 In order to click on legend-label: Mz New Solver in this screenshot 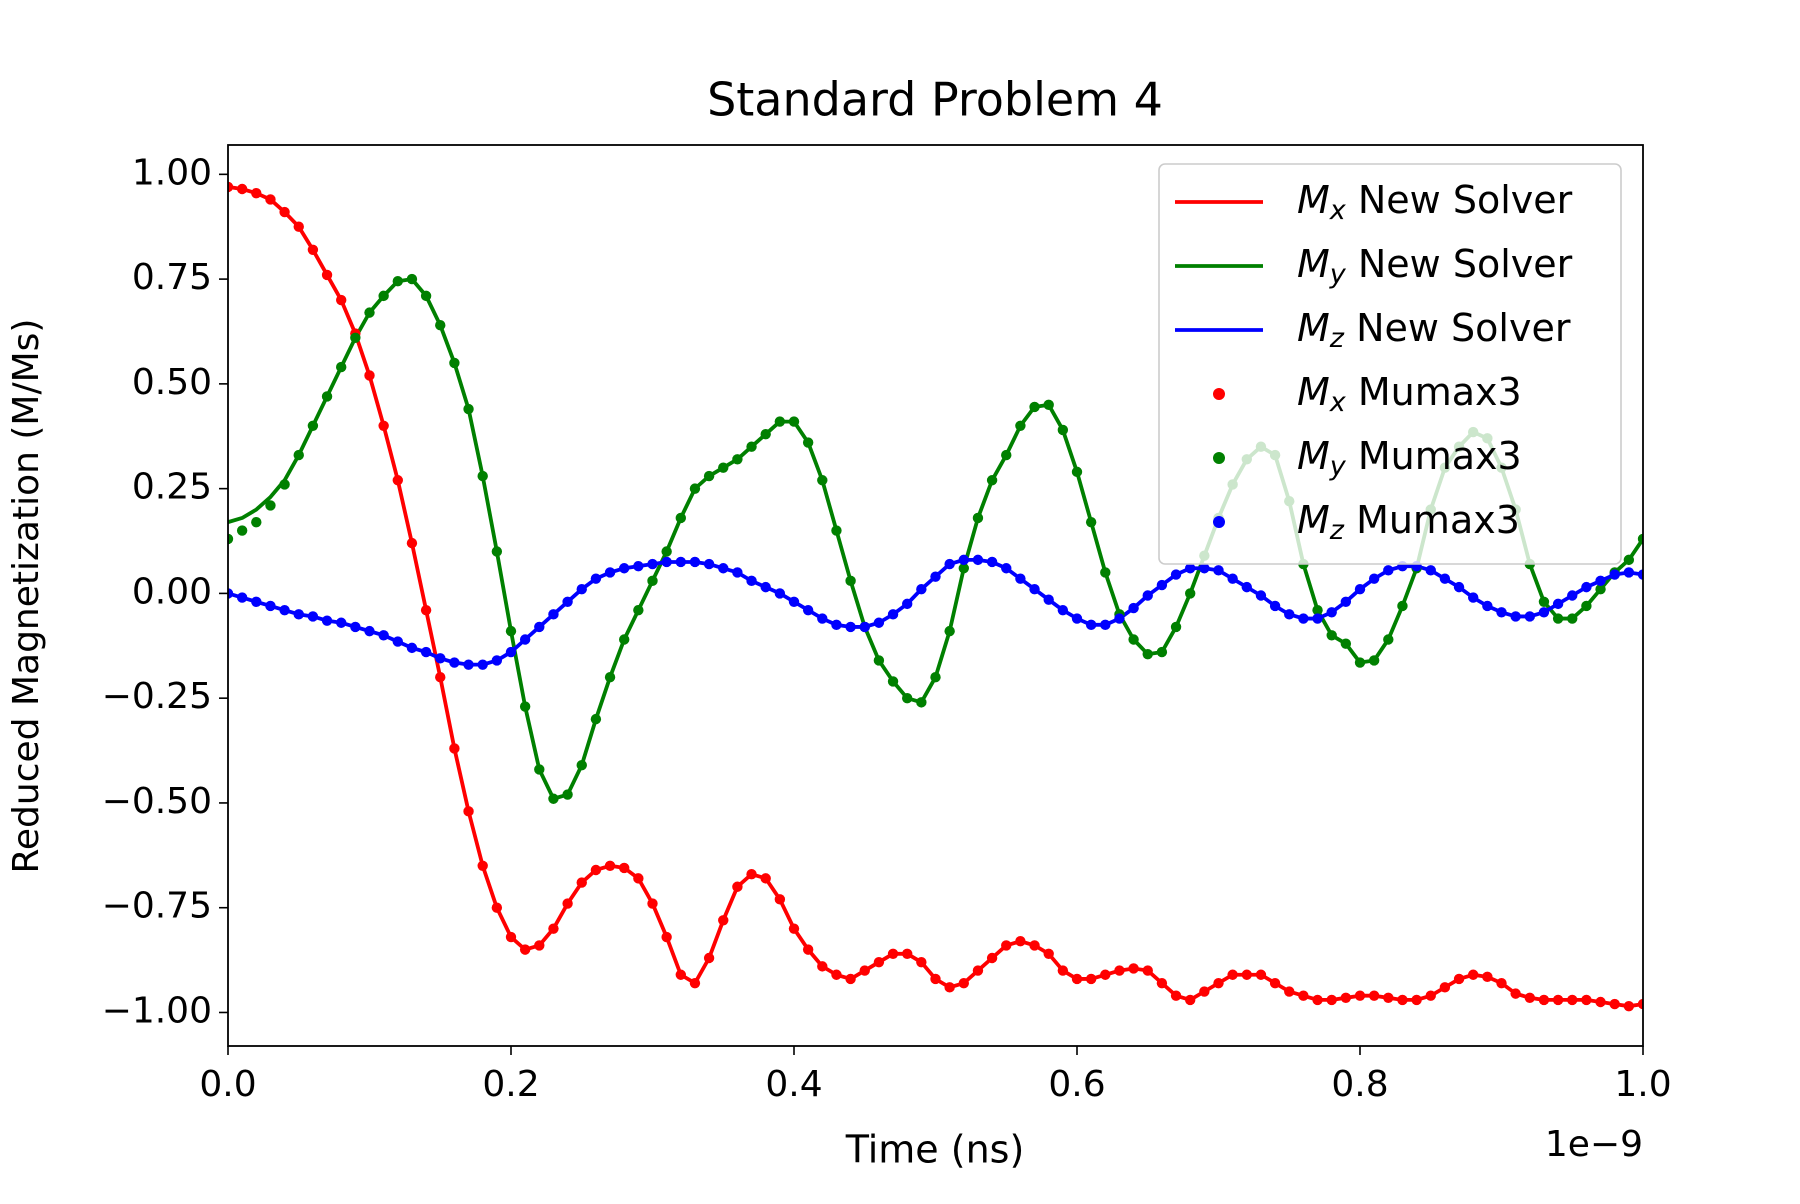, I will do `click(1434, 330)`.